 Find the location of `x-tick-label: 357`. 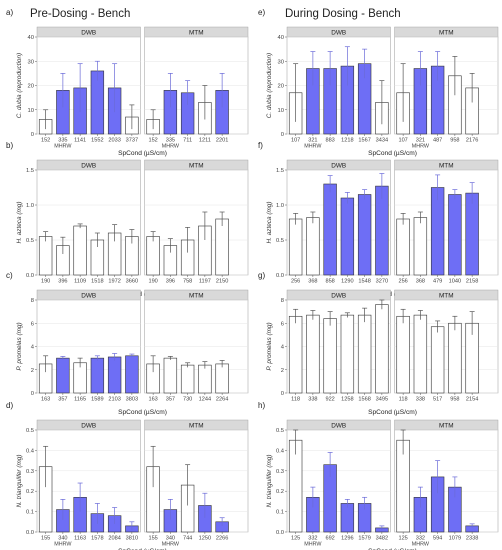

x-tick-label: 357 is located at coordinates (62, 400).